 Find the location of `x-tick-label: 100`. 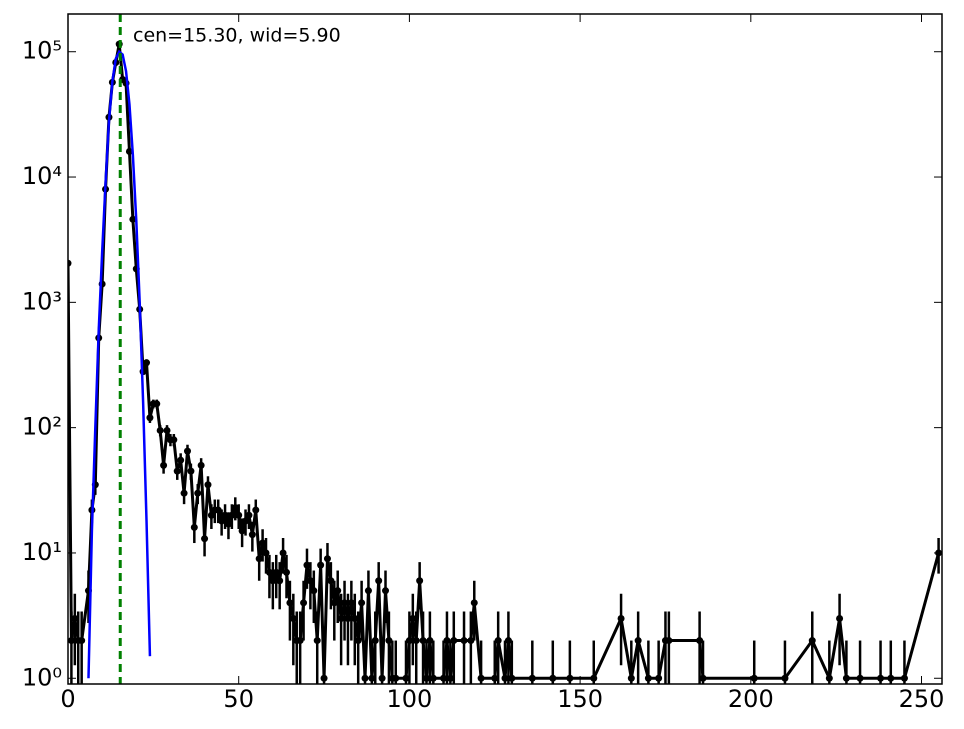

x-tick-label: 100 is located at coordinates (410, 699).